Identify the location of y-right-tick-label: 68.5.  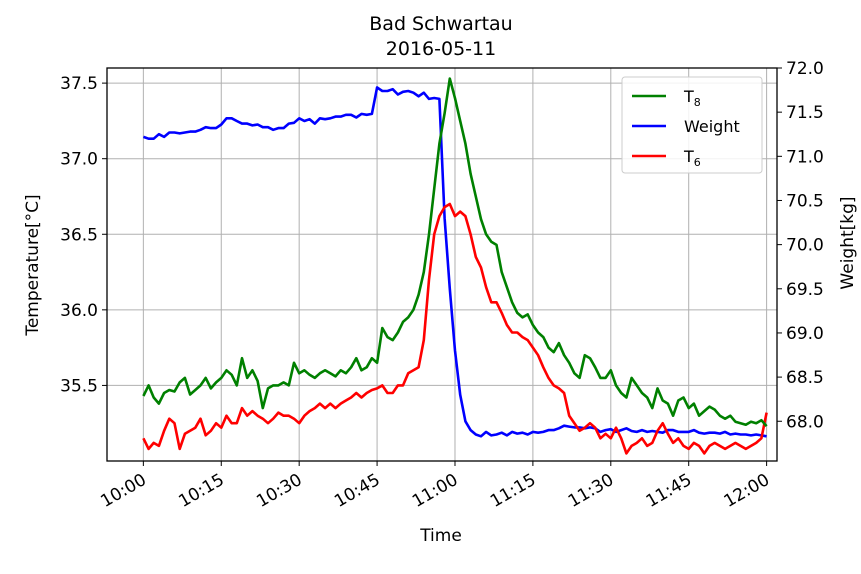
(805, 378).